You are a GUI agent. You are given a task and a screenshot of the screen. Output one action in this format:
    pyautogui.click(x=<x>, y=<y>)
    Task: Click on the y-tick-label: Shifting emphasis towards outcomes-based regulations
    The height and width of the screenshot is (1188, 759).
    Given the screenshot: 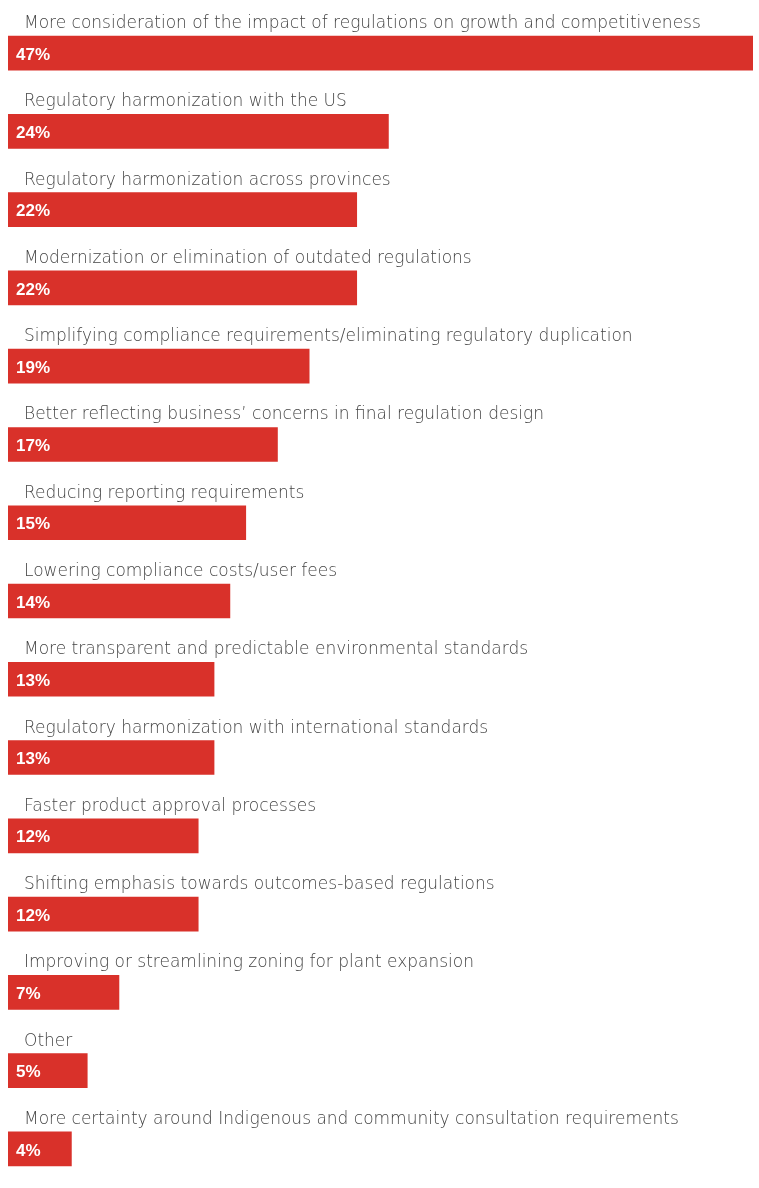 What is the action you would take?
    pyautogui.click(x=259, y=883)
    